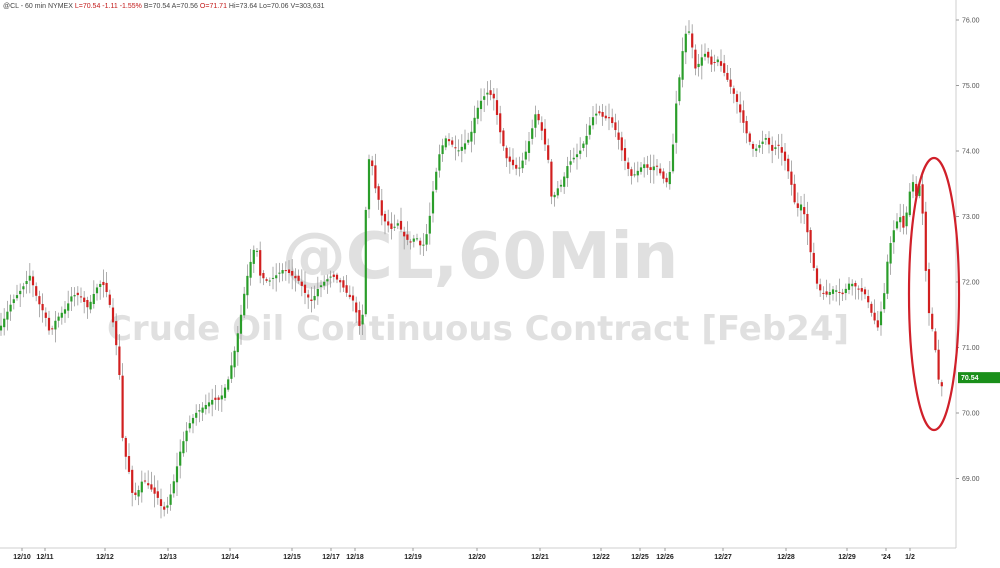 The image size is (1000, 568). What do you see at coordinates (105, 557) in the screenshot?
I see `x-tick-label: 12/12` at bounding box center [105, 557].